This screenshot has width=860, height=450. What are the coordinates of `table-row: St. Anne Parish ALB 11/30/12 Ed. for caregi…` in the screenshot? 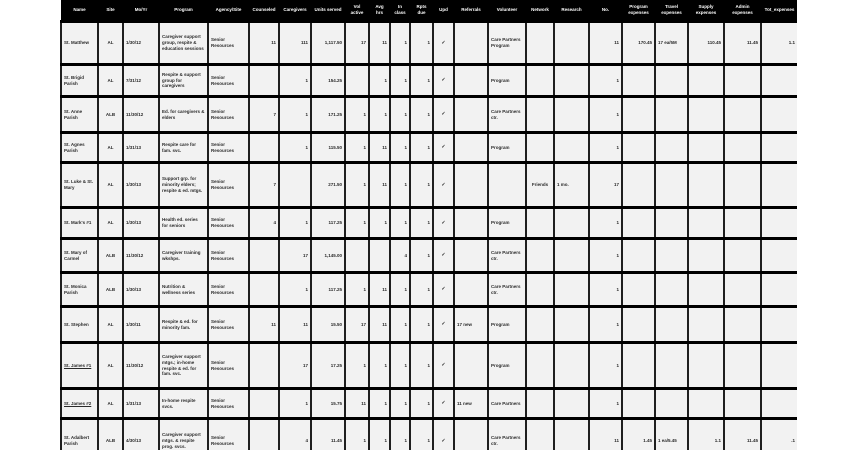 It's located at (428, 114).